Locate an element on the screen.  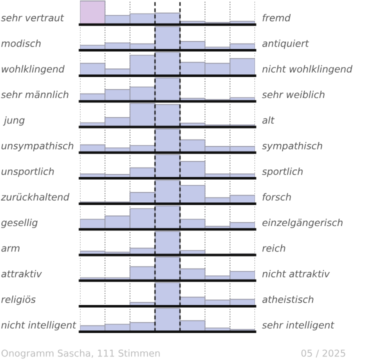
text: sympathisch is located at coordinates (292, 147).